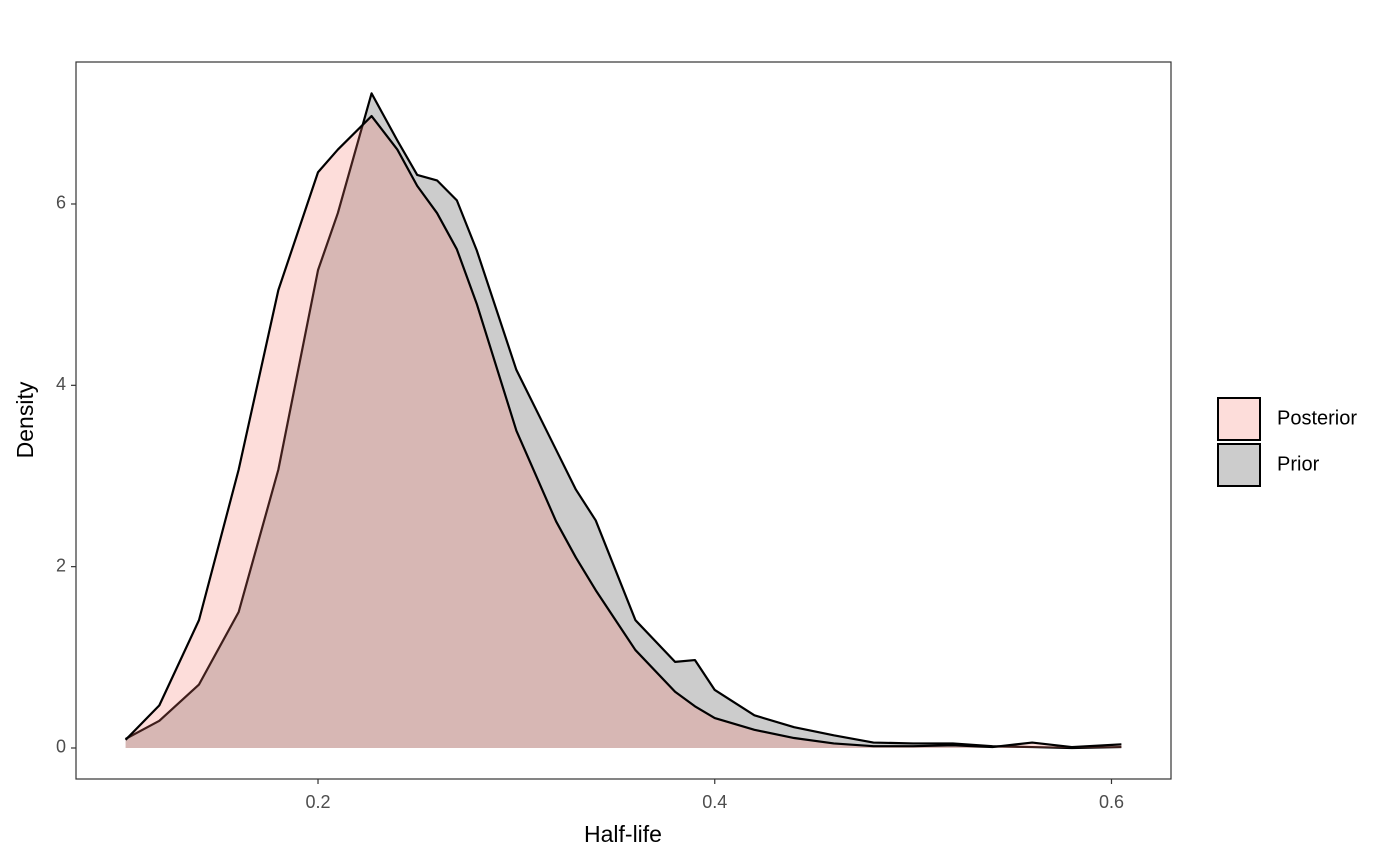  What do you see at coordinates (714, 802) in the screenshot?
I see `x-tick-label: 0.4` at bounding box center [714, 802].